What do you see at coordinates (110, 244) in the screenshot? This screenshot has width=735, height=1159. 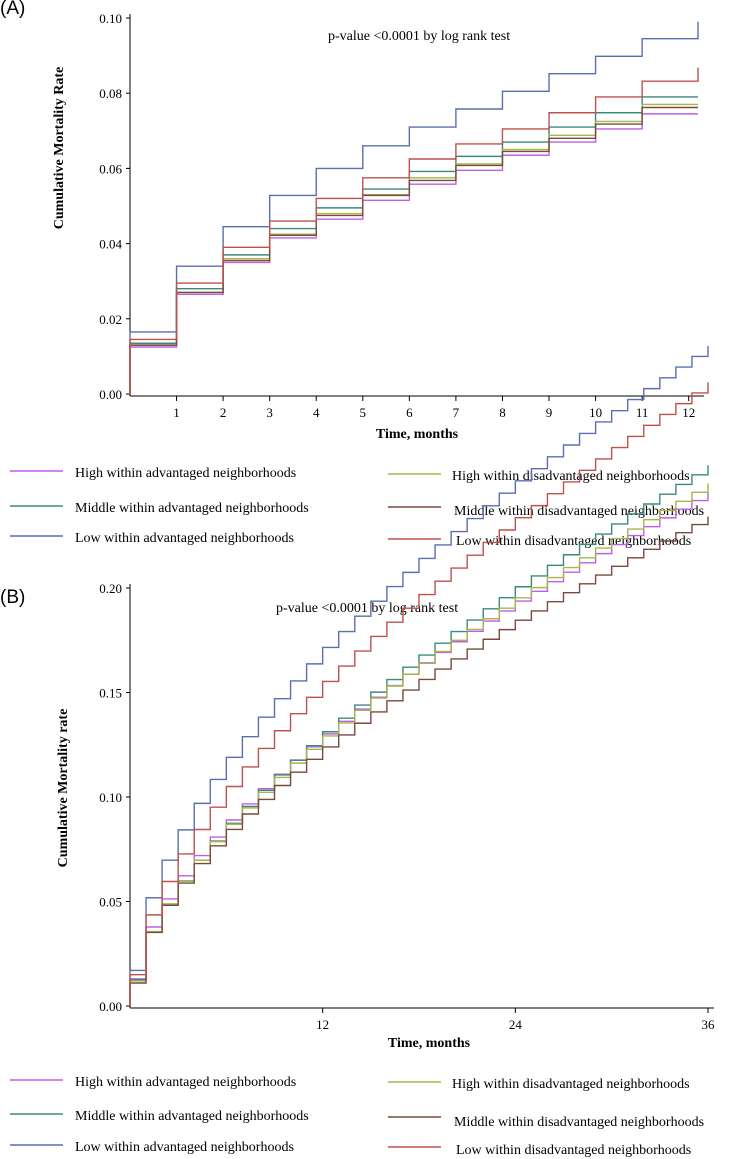 I see `y-tick-label-a: 0.04` at bounding box center [110, 244].